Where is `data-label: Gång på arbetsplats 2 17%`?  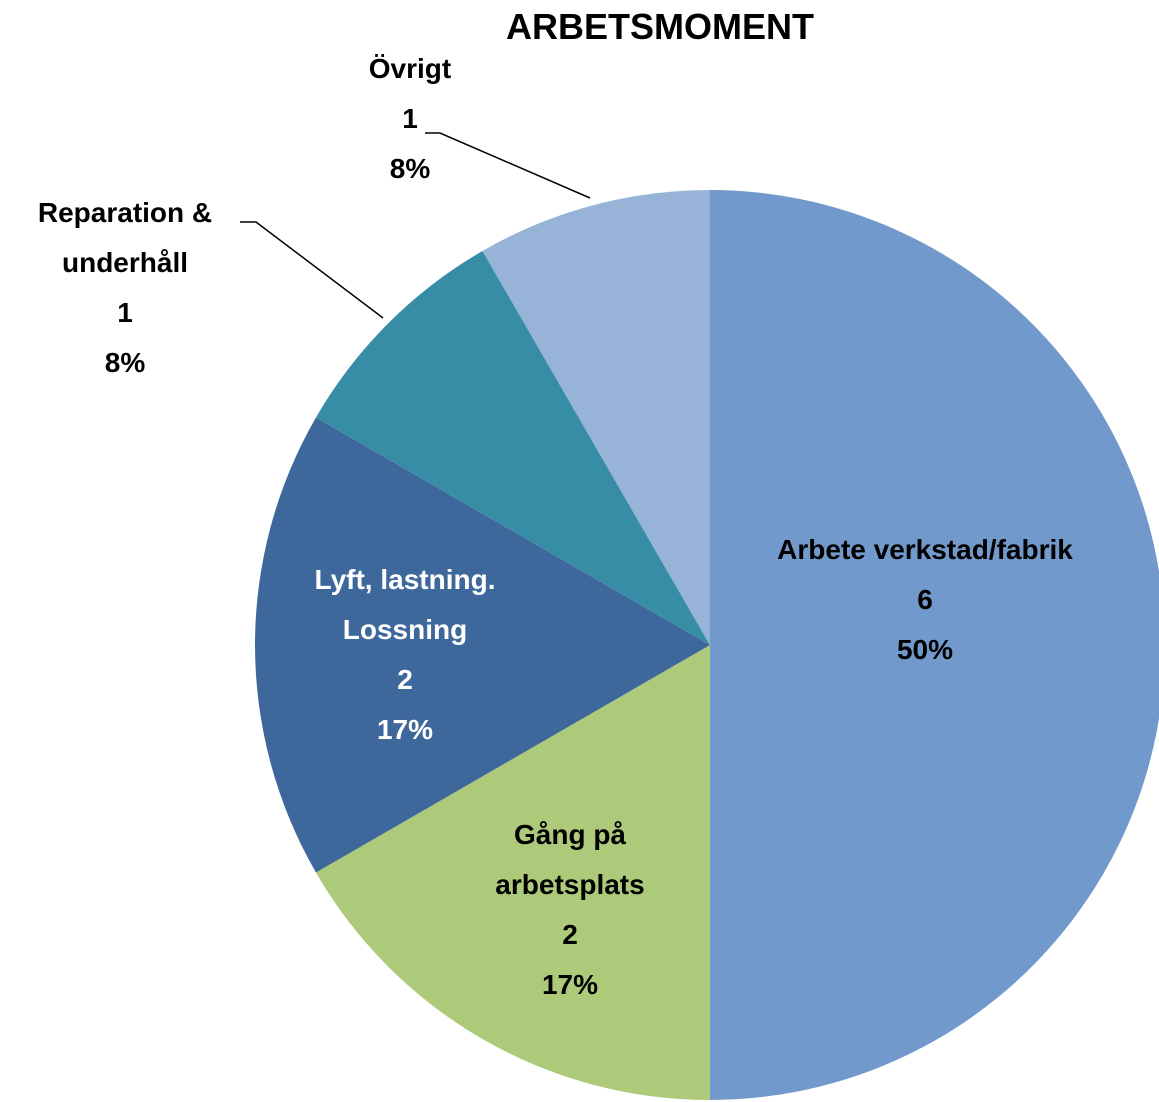 data-label: Gång på arbetsplats 2 17% is located at coordinates (570, 910).